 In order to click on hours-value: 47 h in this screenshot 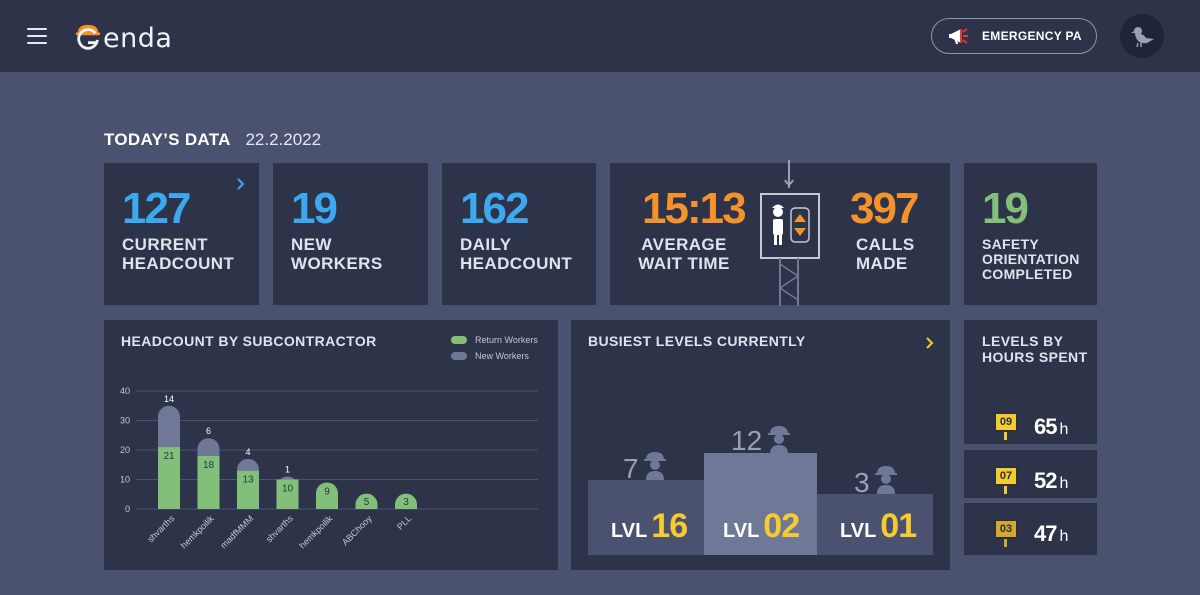, I will do `click(1051, 534)`.